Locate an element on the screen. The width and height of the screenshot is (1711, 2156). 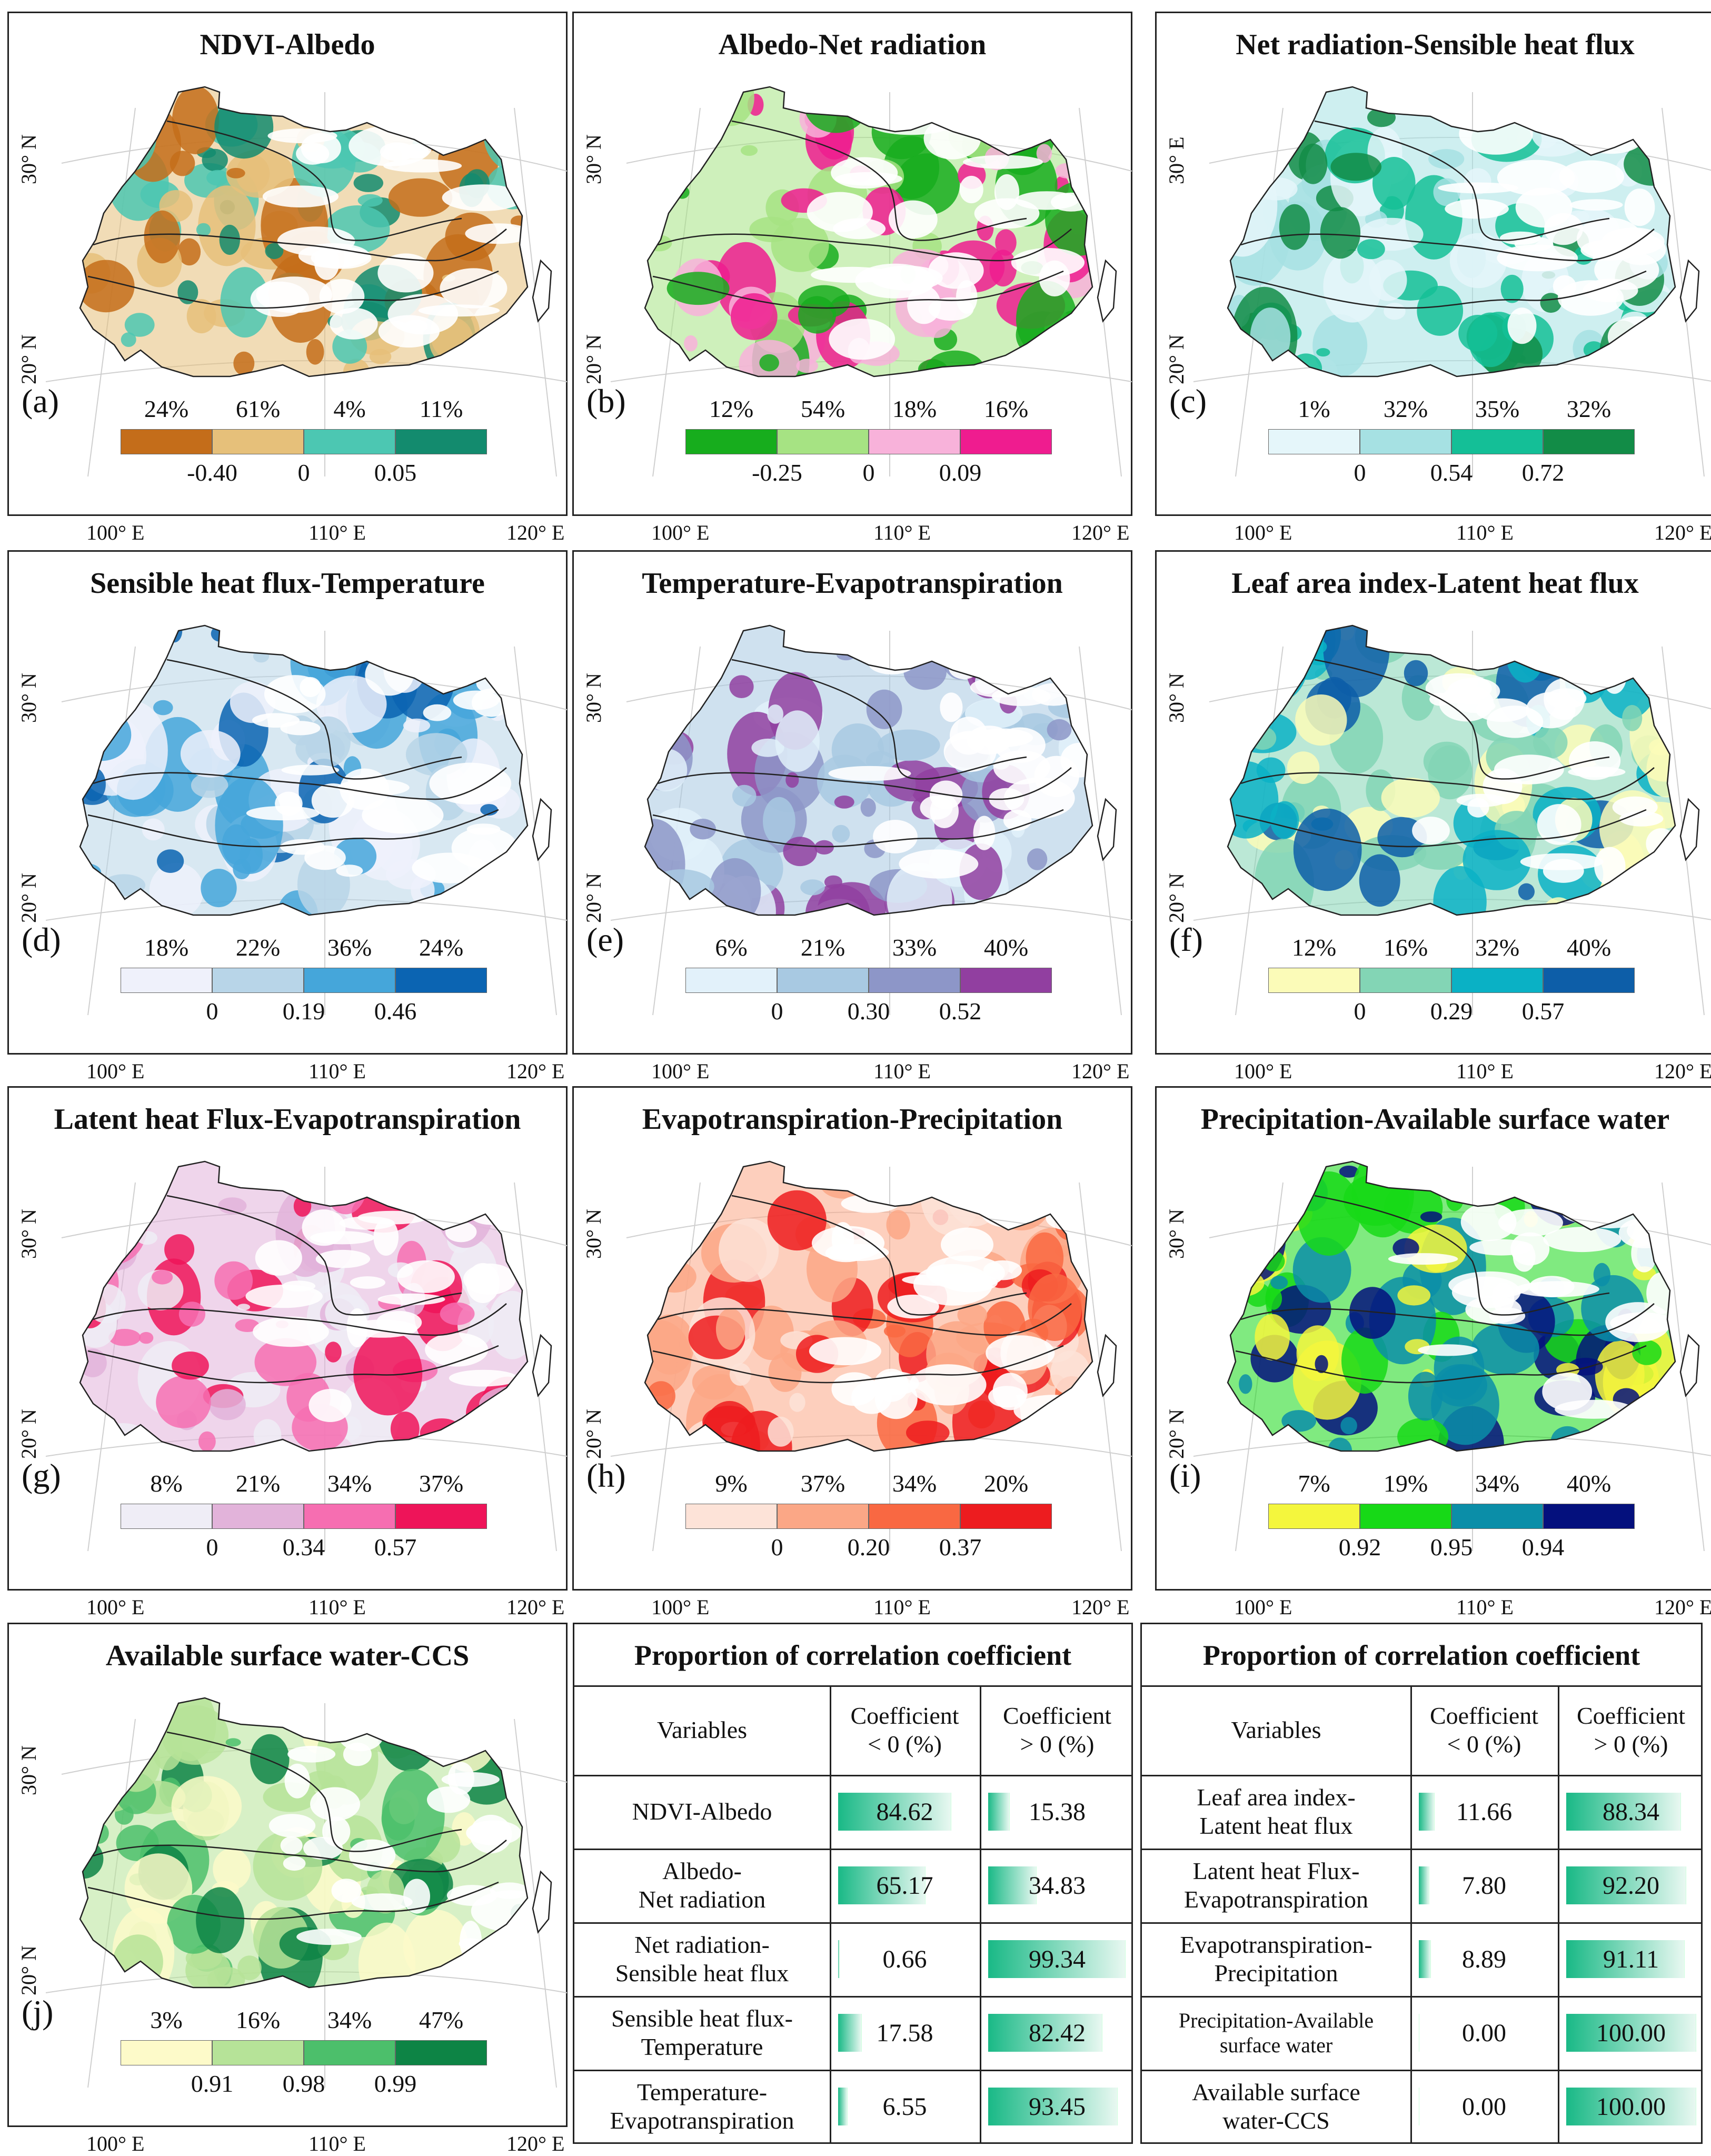
positive-bar: 100.00 is located at coordinates (1631, 2032).